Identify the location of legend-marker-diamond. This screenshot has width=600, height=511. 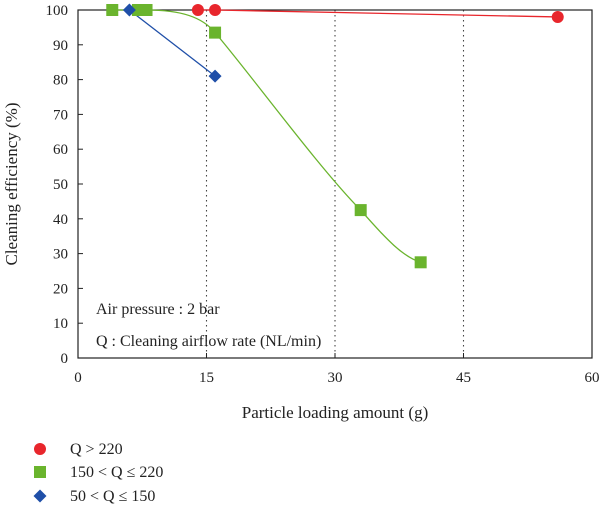
(40, 496).